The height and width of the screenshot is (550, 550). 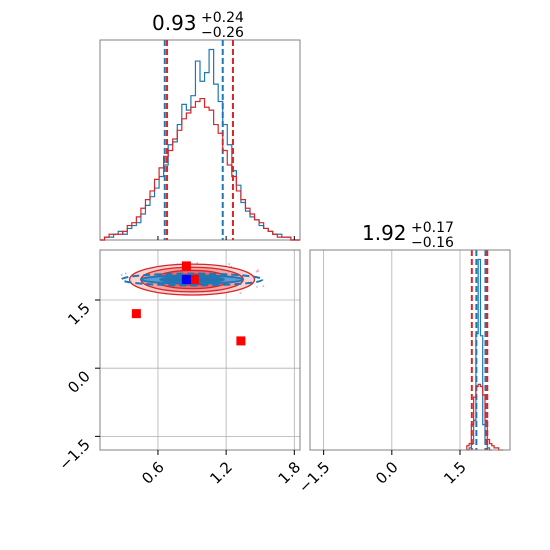 I want to click on marginal-1-xtick-label-0: −1.5, so click(x=314, y=477).